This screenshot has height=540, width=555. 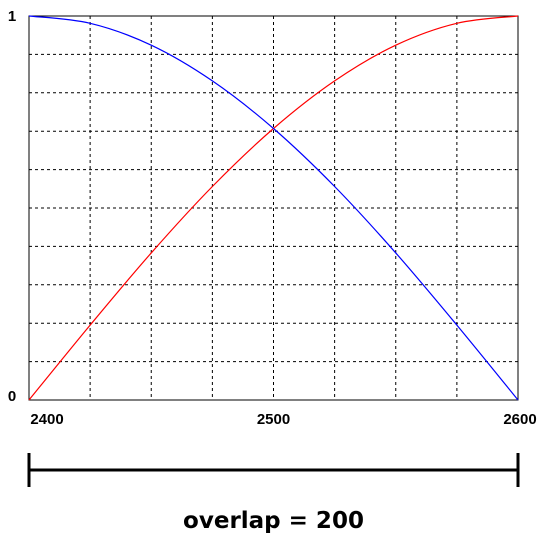 What do you see at coordinates (12, 396) in the screenshot?
I see `y-tick-label: 0` at bounding box center [12, 396].